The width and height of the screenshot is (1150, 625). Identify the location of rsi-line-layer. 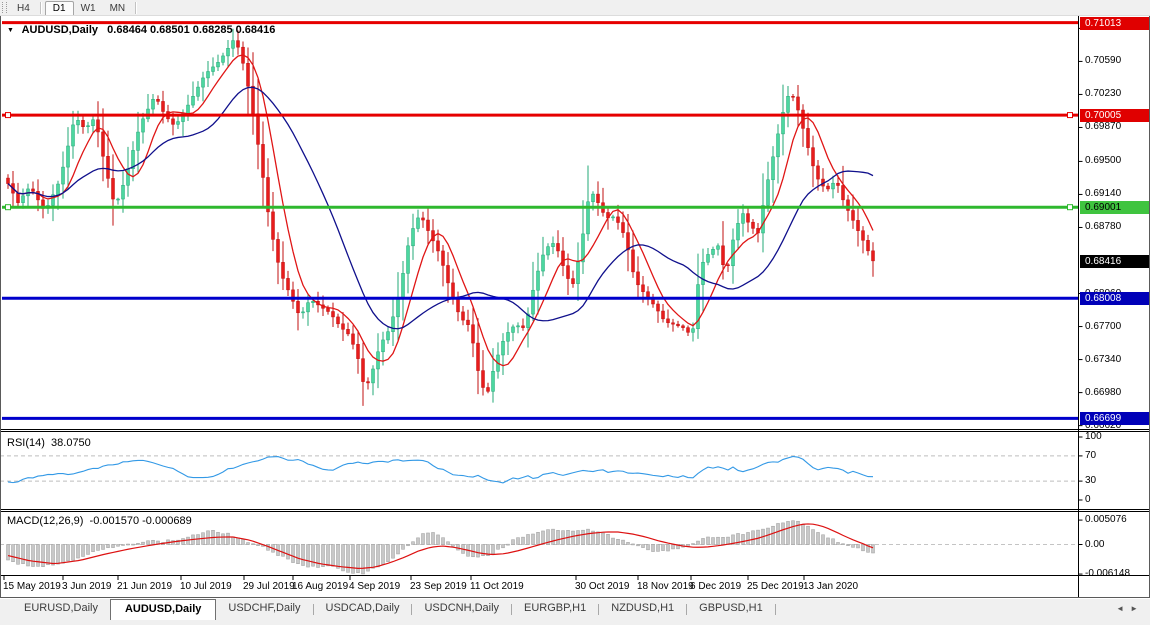
(440, 469).